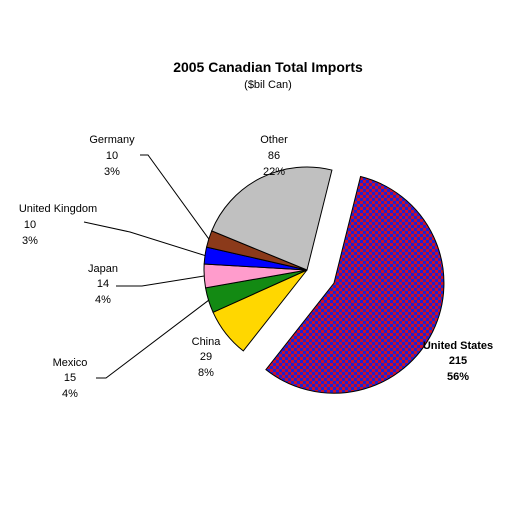  I want to click on slice-label-name: United States, so click(458, 346).